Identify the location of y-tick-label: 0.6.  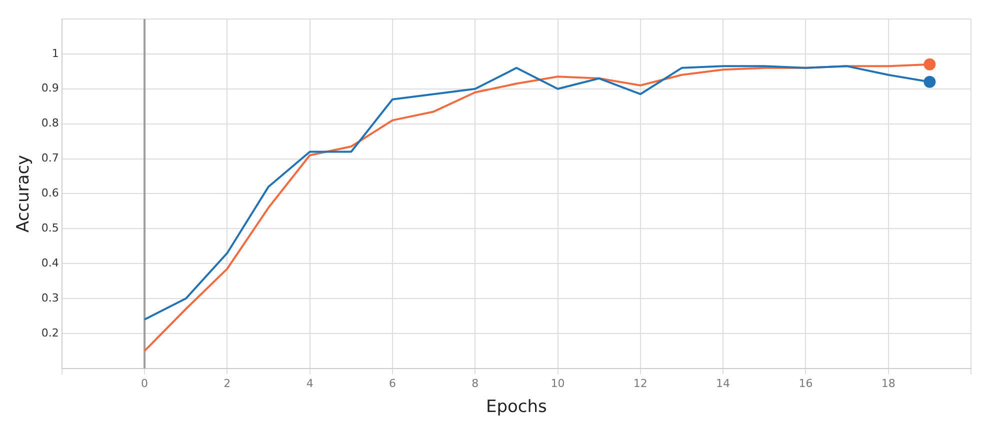
(50, 193).